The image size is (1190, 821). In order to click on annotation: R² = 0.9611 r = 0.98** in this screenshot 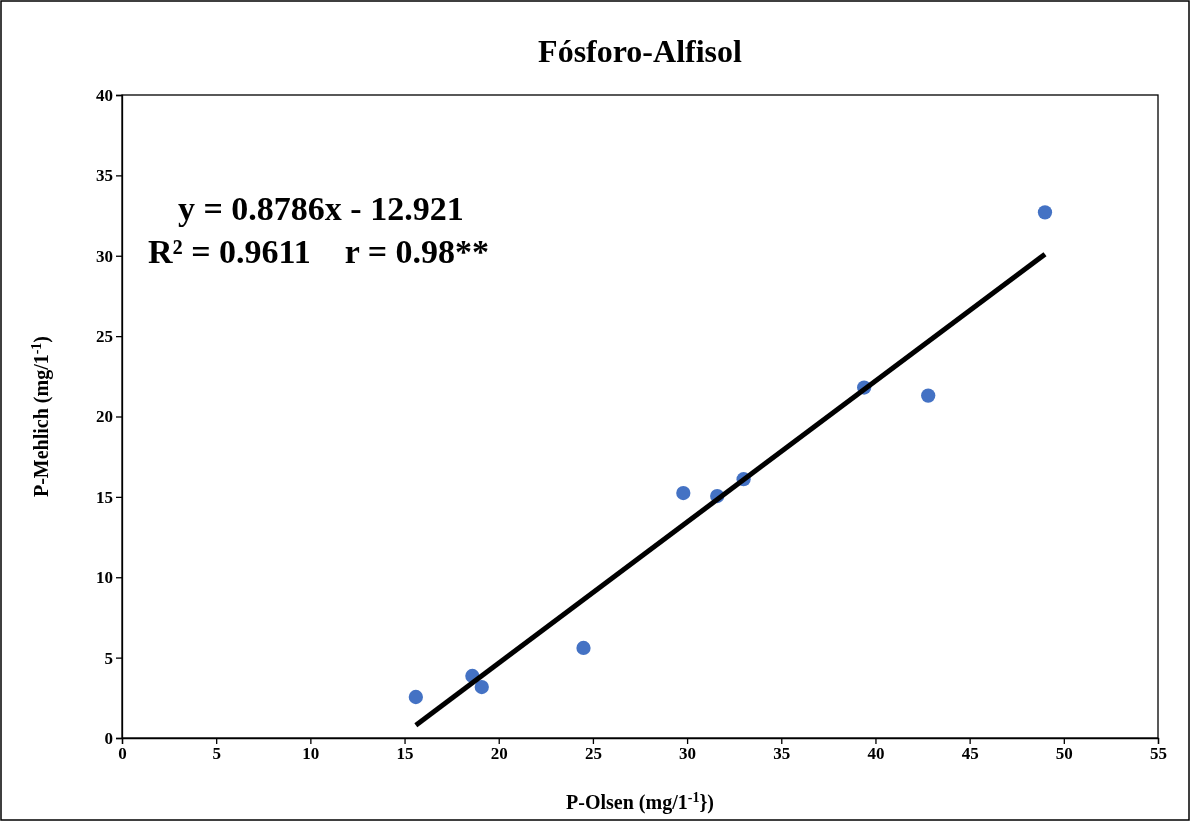, I will do `click(319, 251)`.